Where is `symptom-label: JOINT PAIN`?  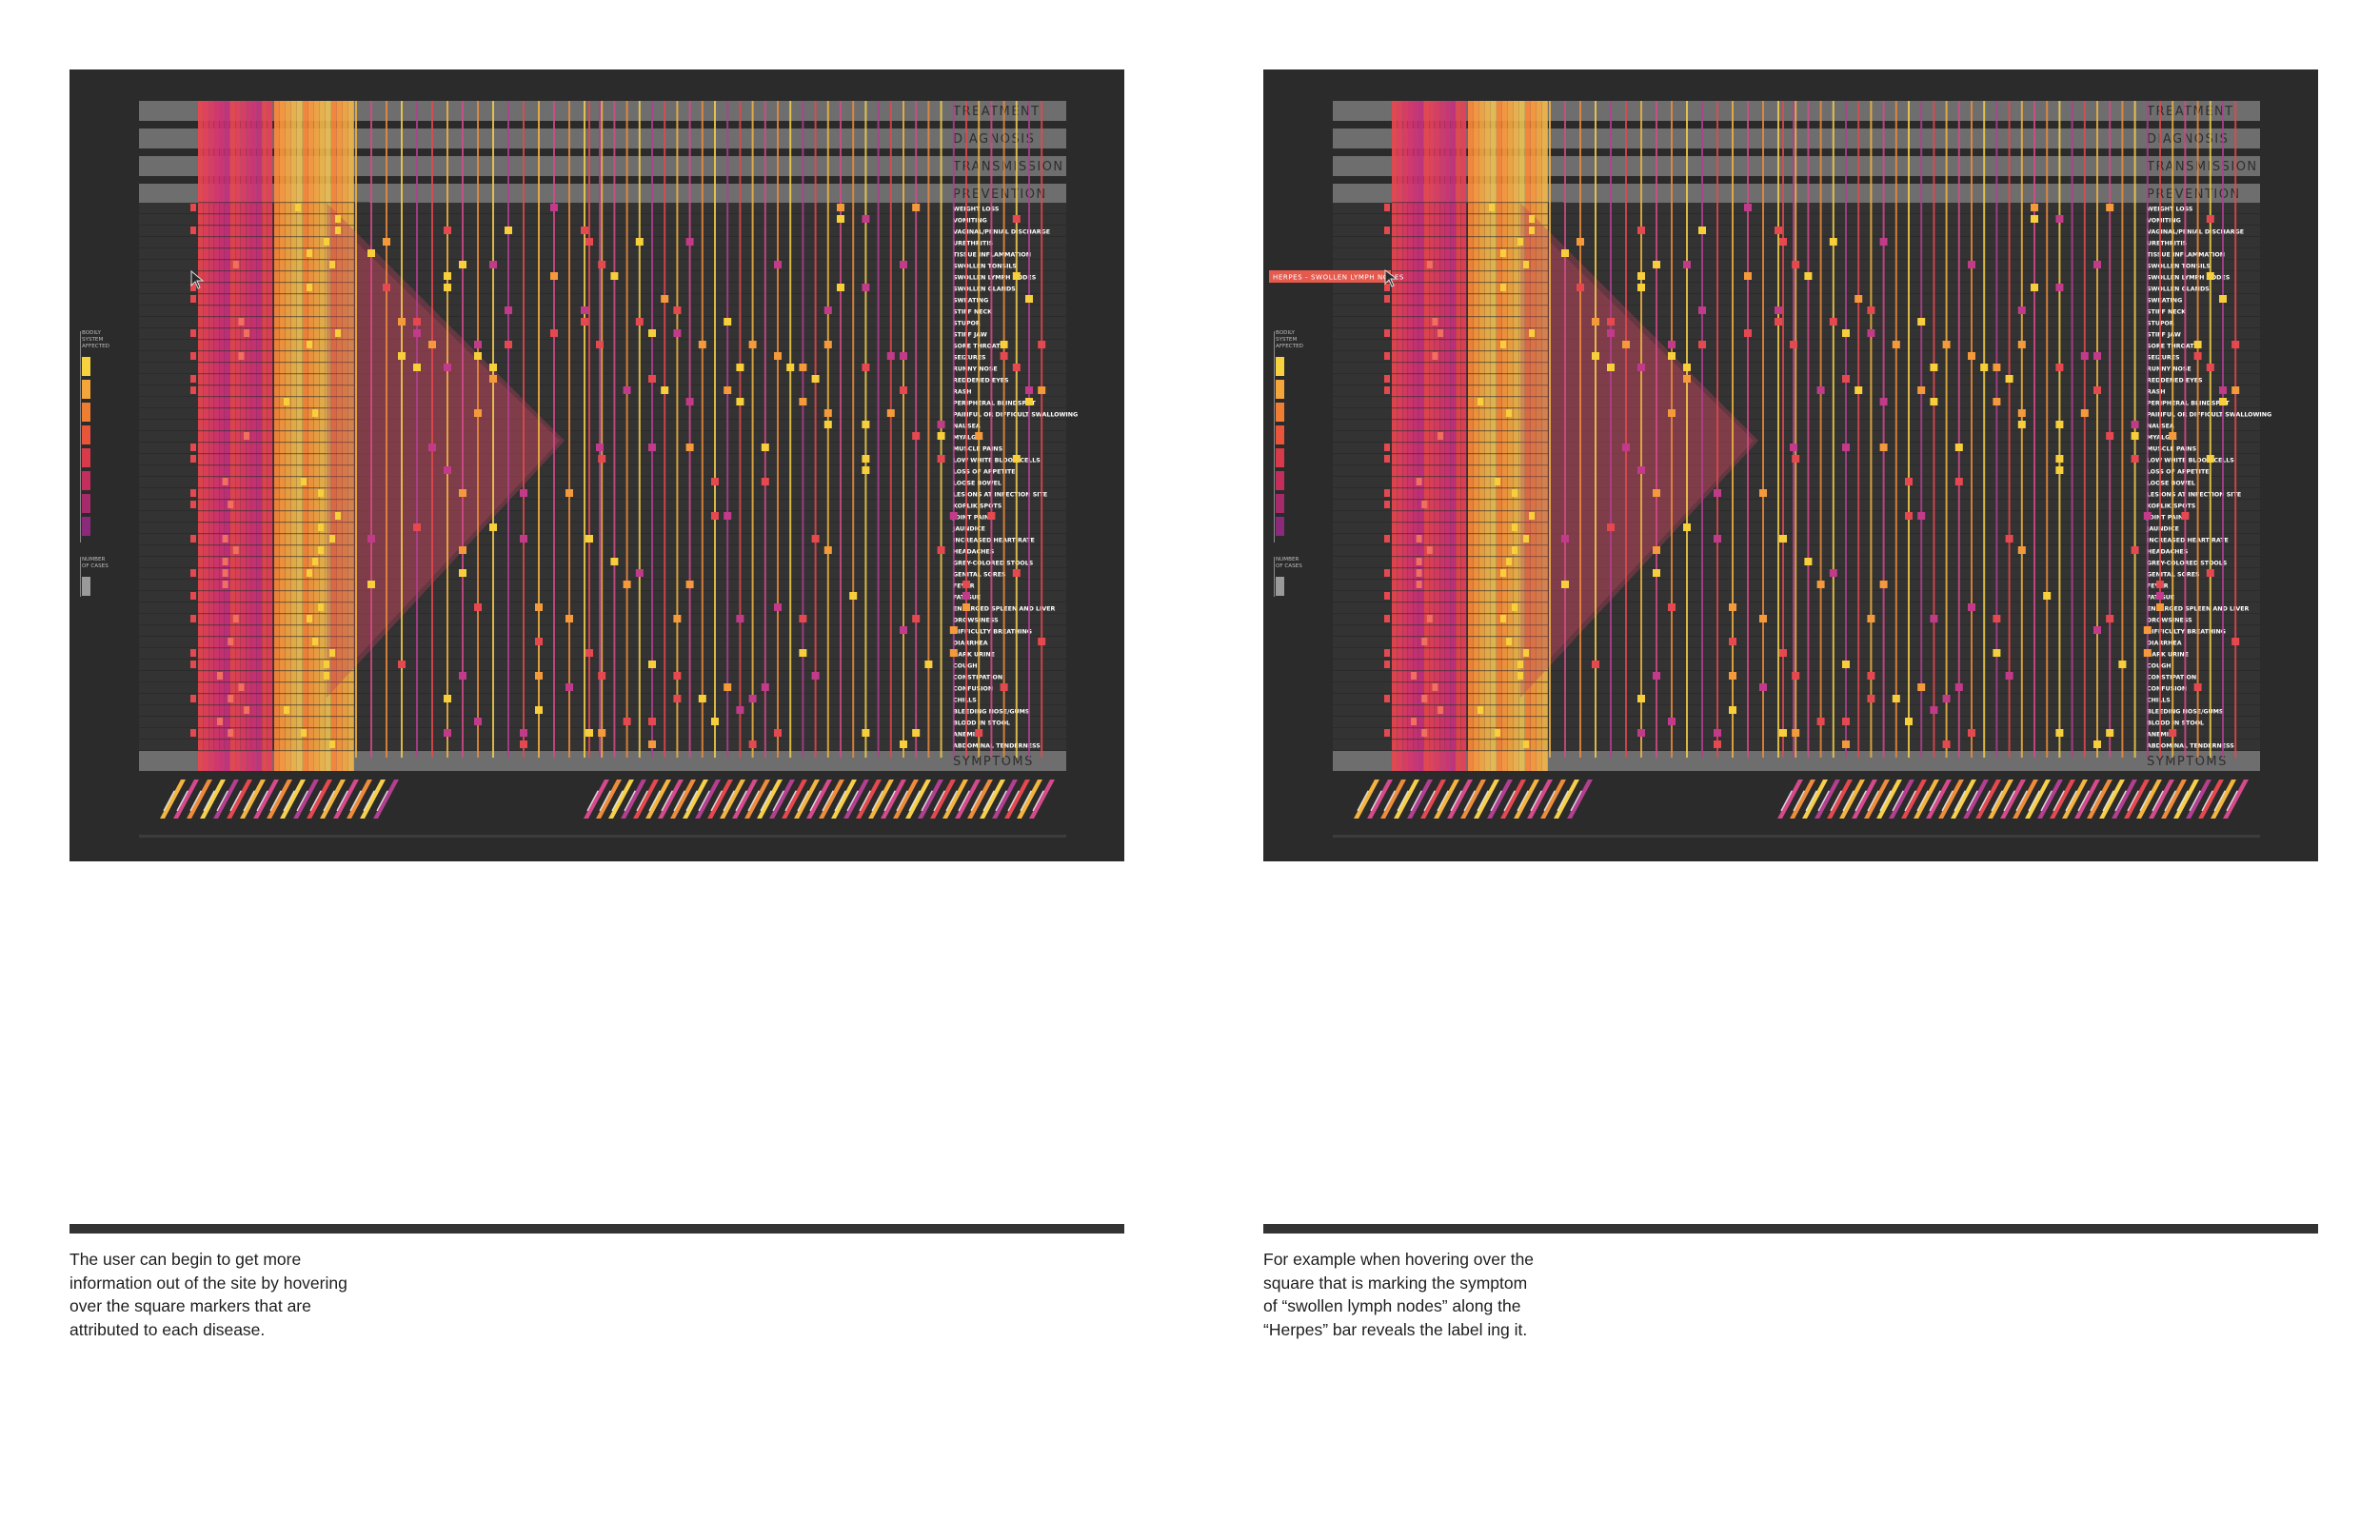
symptom-label: JOINT PAIN is located at coordinates (2164, 518).